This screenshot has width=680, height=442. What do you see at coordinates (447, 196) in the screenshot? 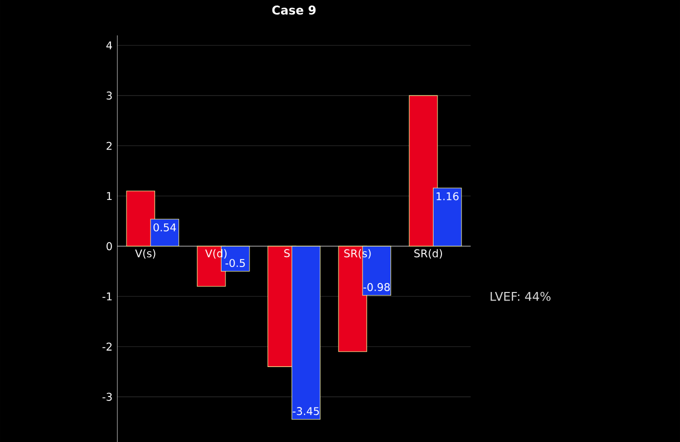
I see `data-label: 1.16` at bounding box center [447, 196].